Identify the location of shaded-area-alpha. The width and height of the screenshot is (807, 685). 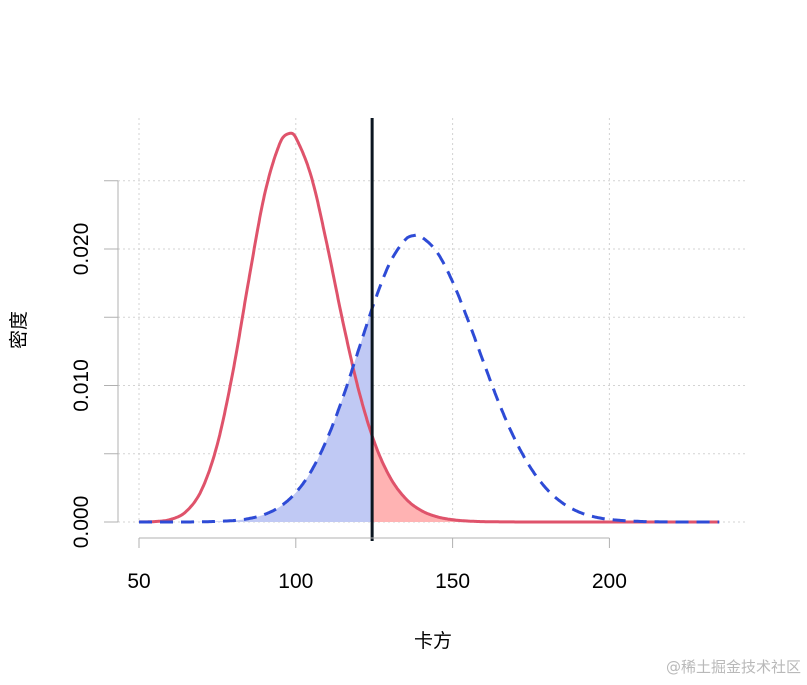
(546, 478).